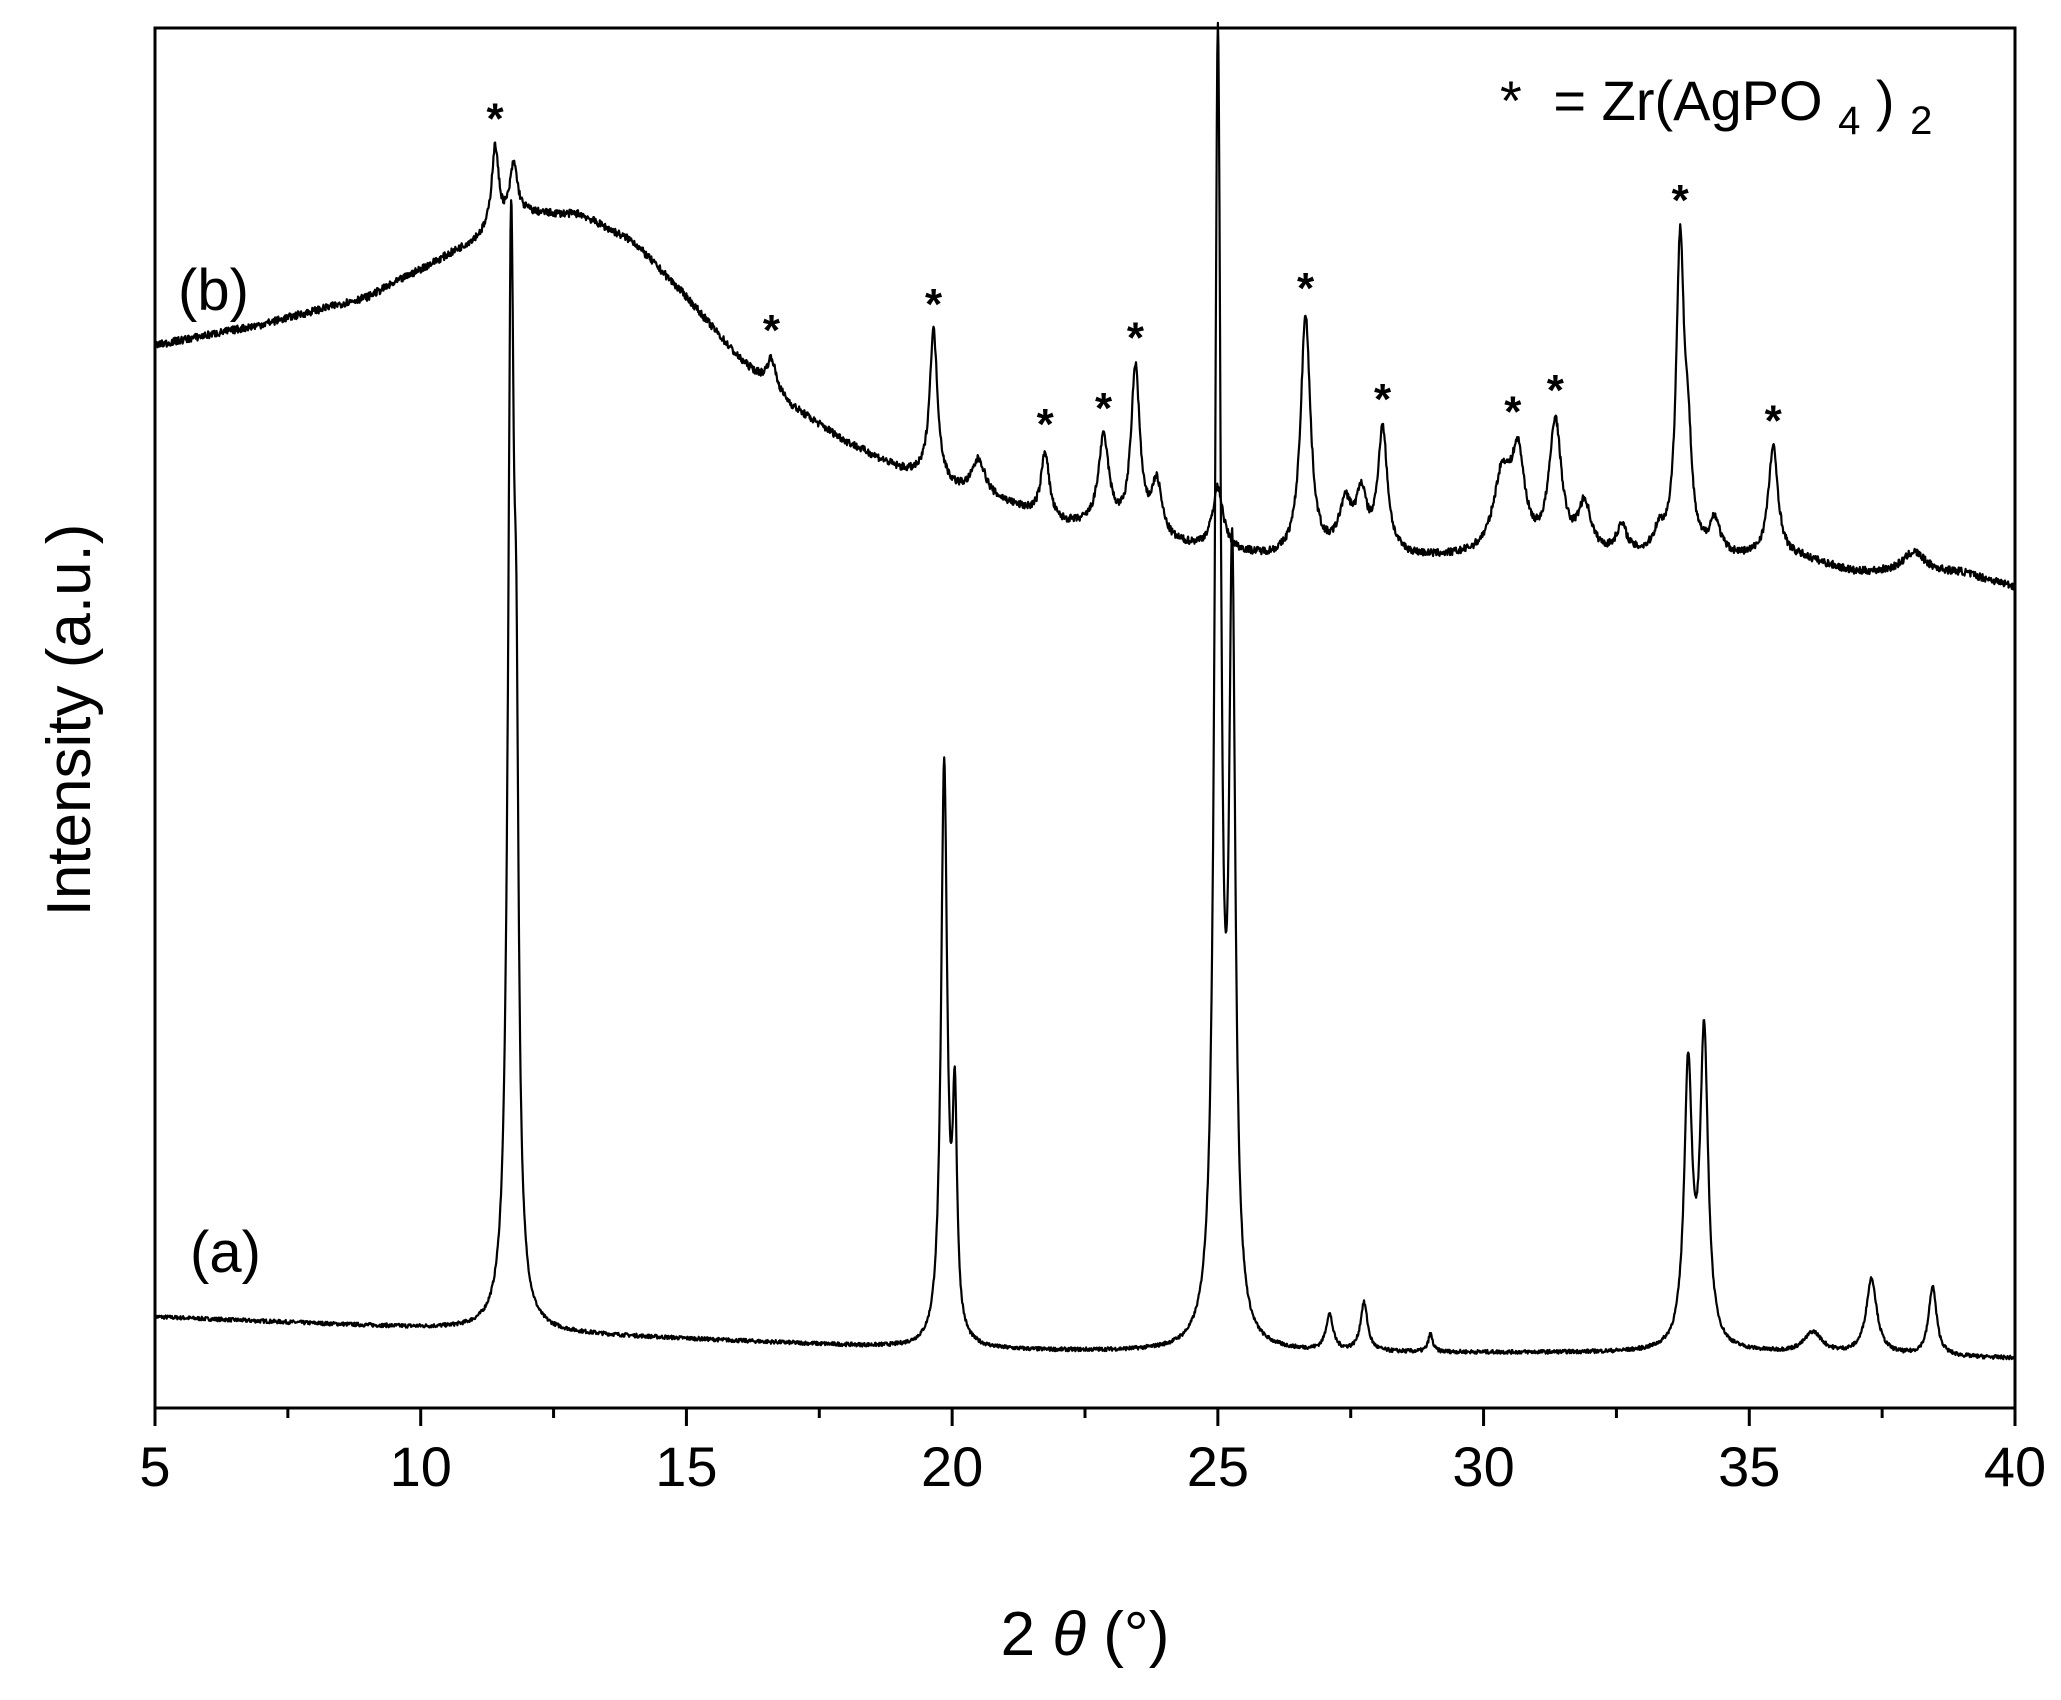  Describe the element at coordinates (686, 1466) in the screenshot. I see `x-tick-label: 15` at that location.